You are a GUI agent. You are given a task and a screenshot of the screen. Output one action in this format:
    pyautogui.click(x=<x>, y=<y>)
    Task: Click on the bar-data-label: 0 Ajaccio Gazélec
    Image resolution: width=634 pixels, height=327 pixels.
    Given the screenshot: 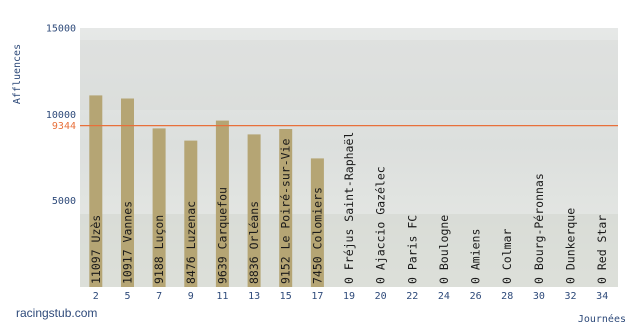 What is the action you would take?
    pyautogui.click(x=381, y=225)
    